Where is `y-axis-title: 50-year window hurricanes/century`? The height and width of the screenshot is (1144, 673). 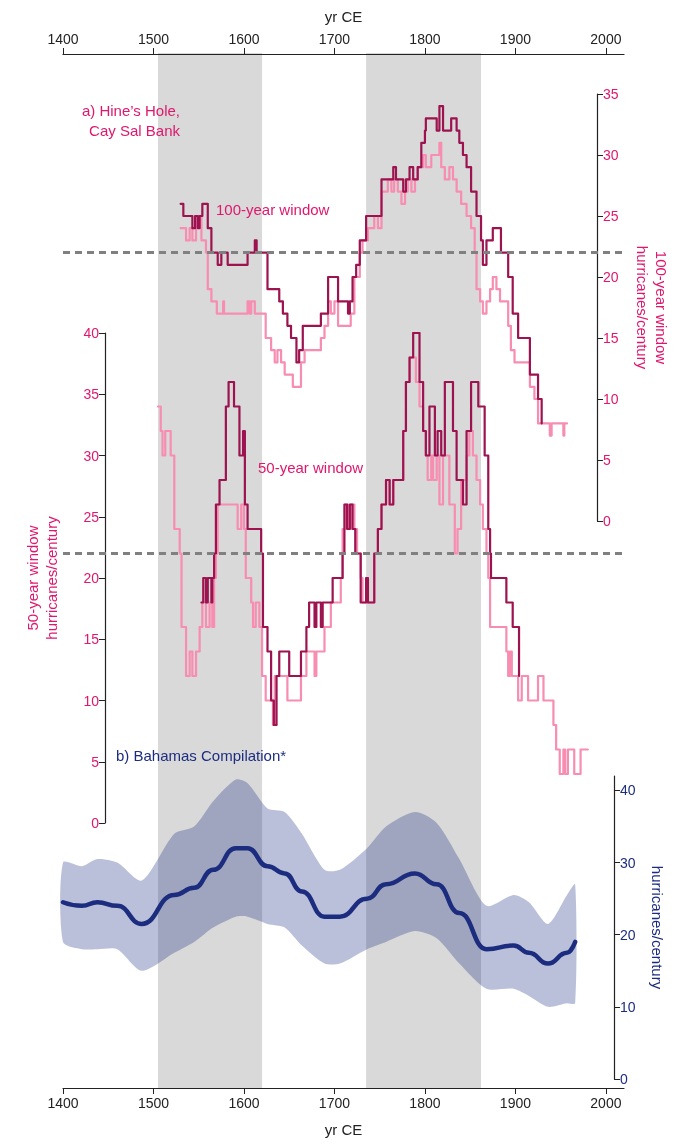 y-axis-title: 50-year window hurricanes/century is located at coordinates (42, 577).